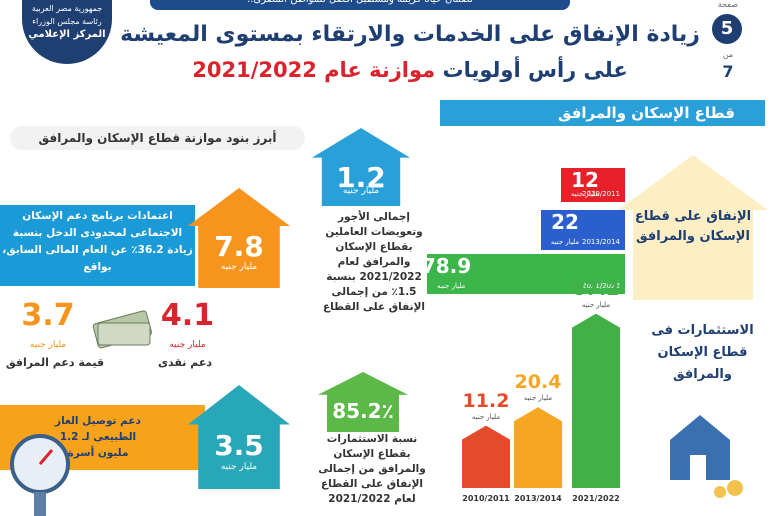  What do you see at coordinates (728, 71) in the screenshot?
I see `page-total: 7` at bounding box center [728, 71].